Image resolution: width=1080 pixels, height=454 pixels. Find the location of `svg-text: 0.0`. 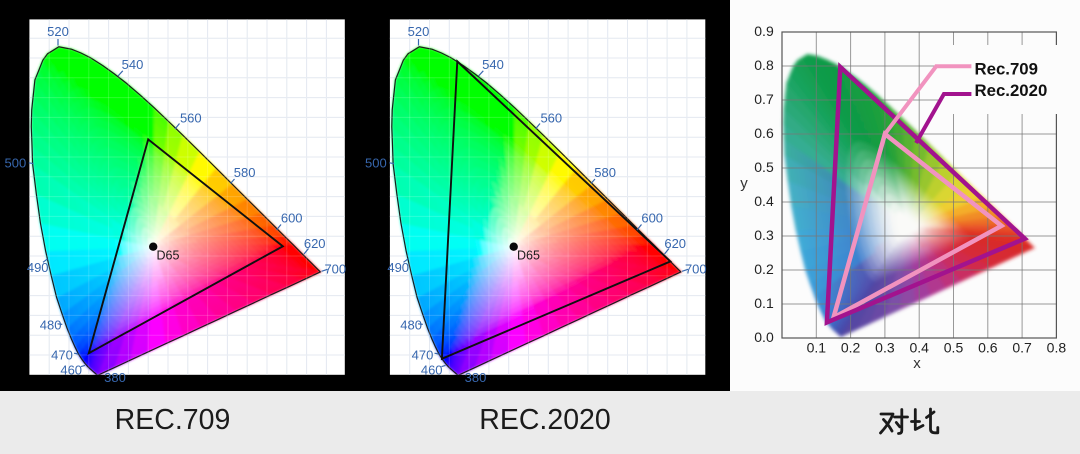

svg-text: 0.0 is located at coordinates (764, 337).